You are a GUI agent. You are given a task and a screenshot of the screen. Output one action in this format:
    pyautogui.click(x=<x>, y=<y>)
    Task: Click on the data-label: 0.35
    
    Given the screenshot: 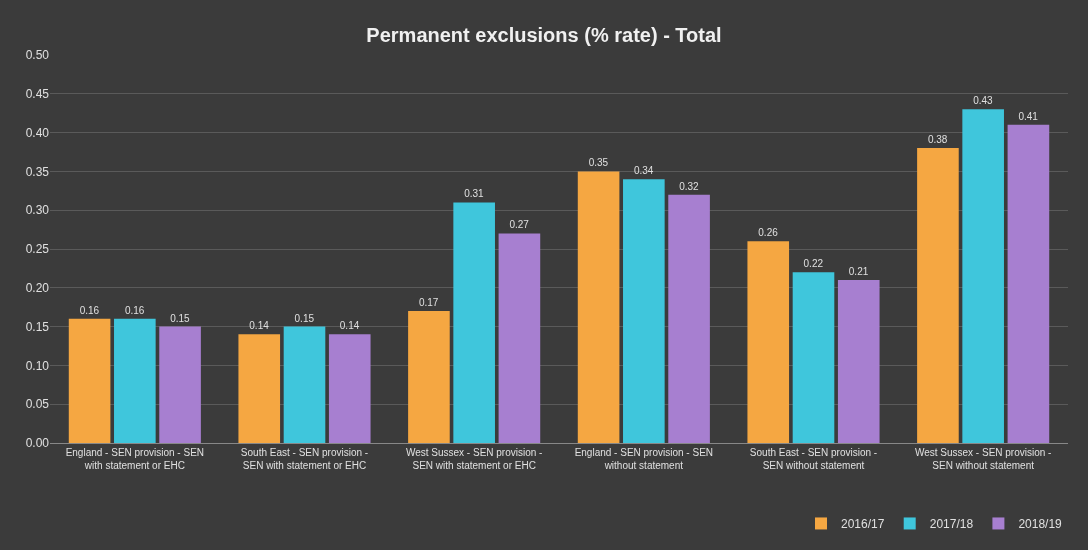 What is the action you would take?
    pyautogui.click(x=598, y=163)
    